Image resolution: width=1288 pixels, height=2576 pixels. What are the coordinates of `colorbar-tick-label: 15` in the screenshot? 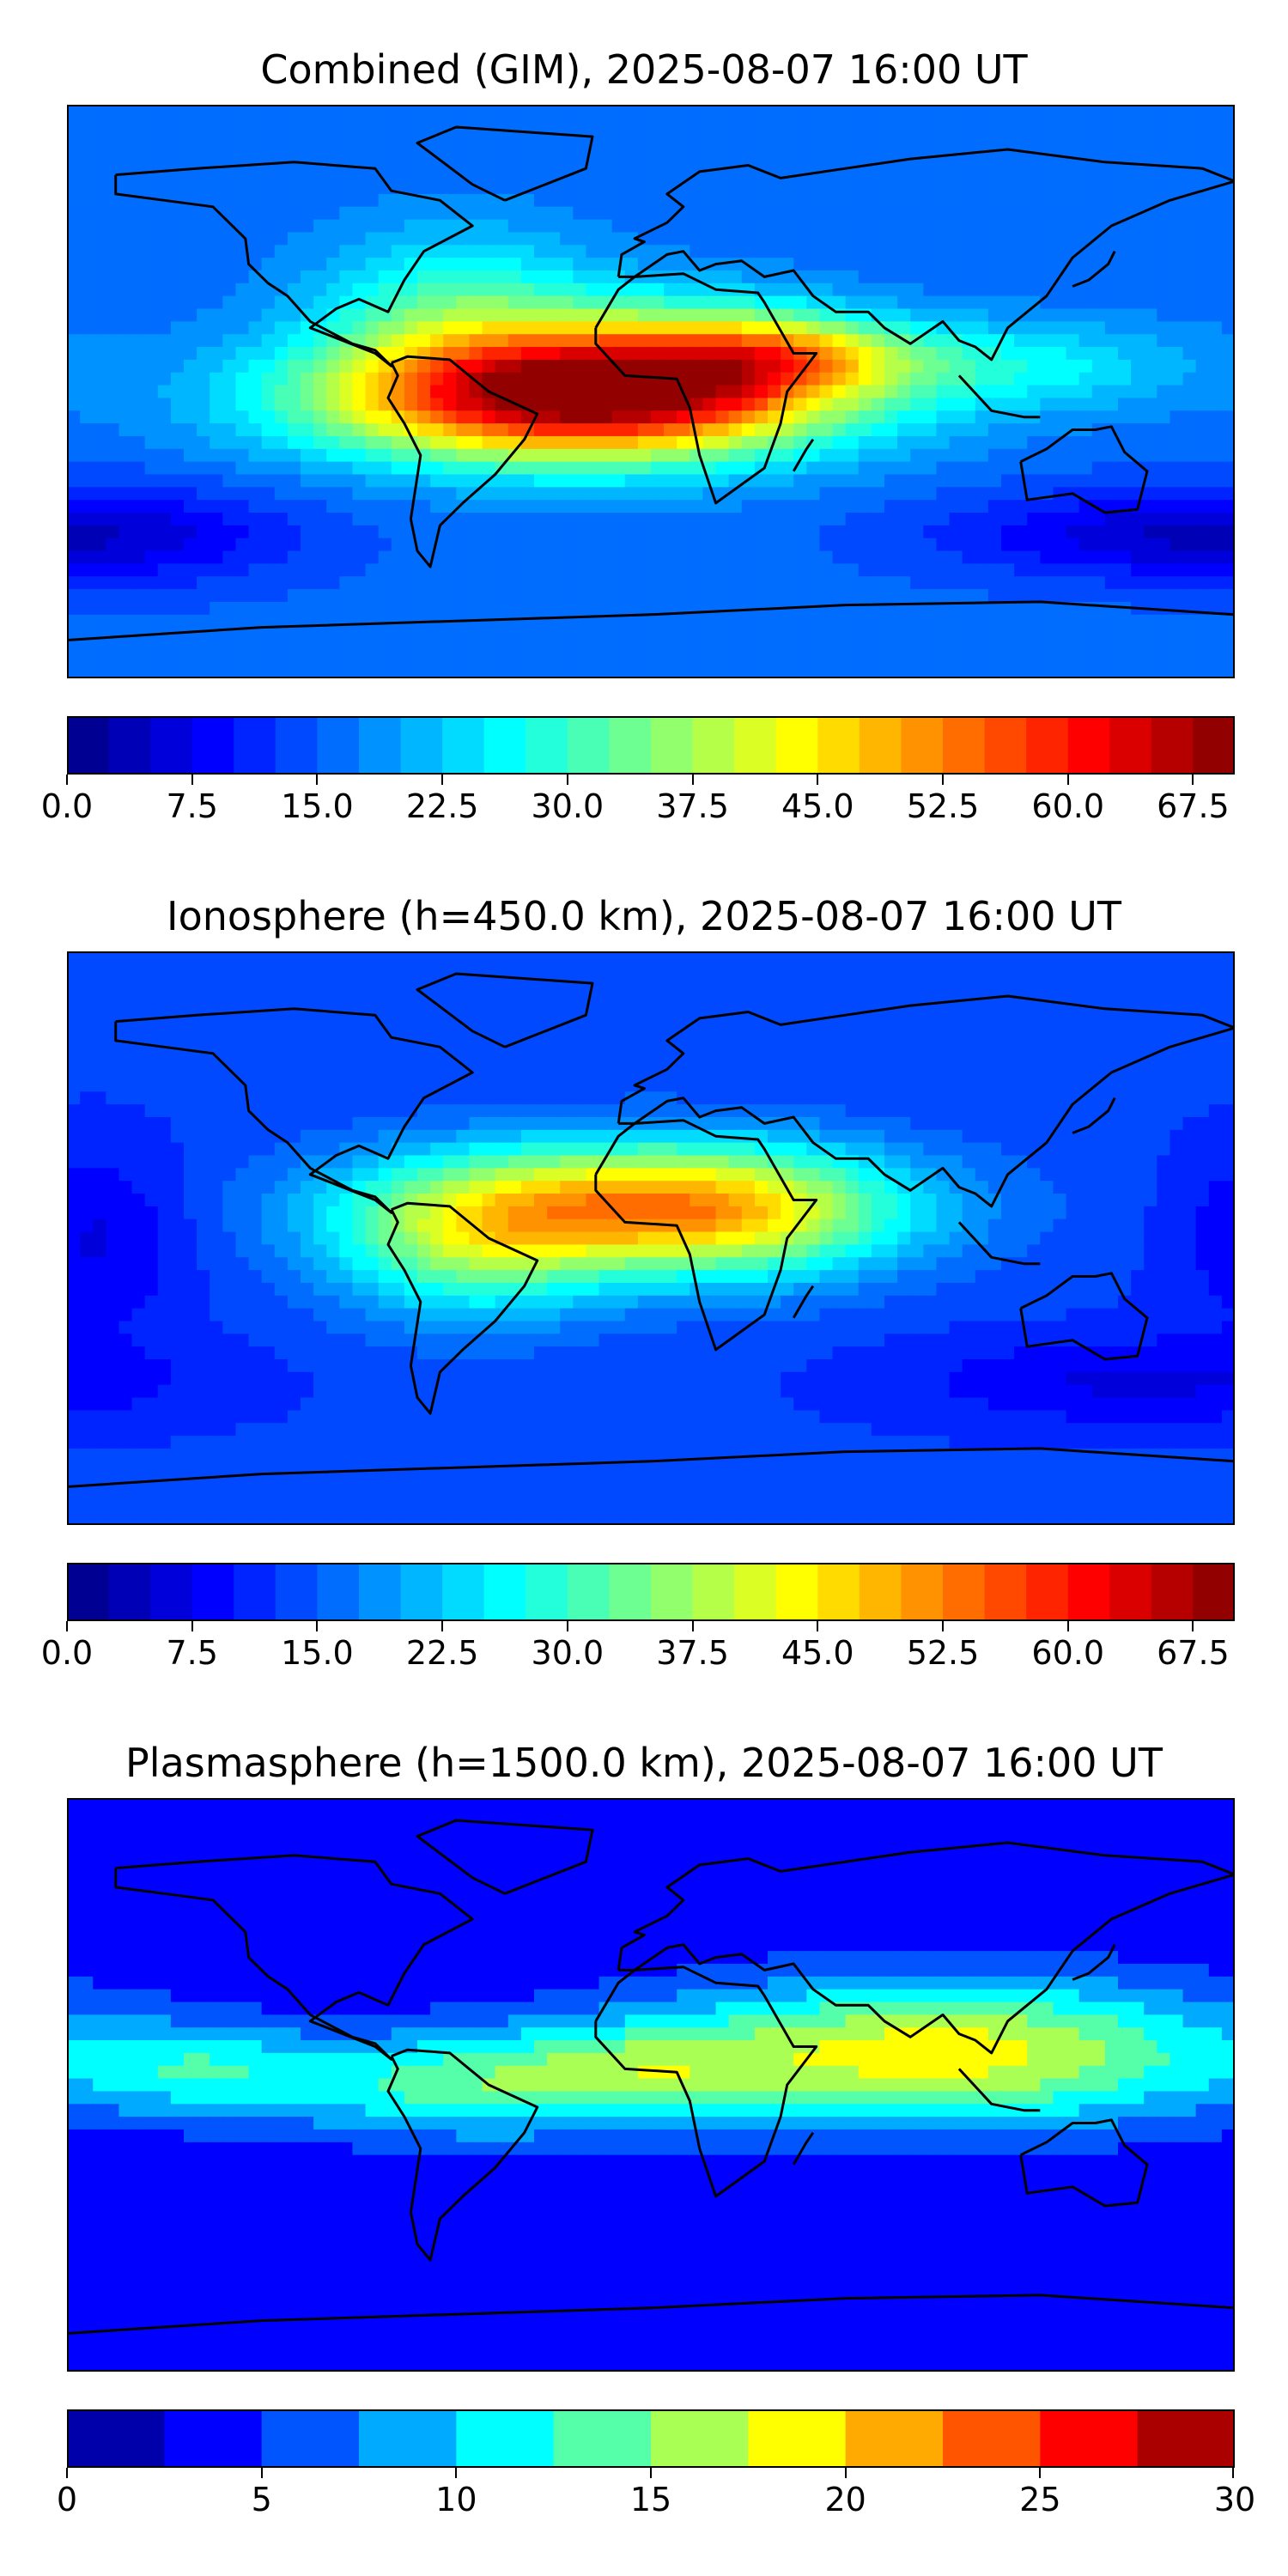 It's located at (651, 2500).